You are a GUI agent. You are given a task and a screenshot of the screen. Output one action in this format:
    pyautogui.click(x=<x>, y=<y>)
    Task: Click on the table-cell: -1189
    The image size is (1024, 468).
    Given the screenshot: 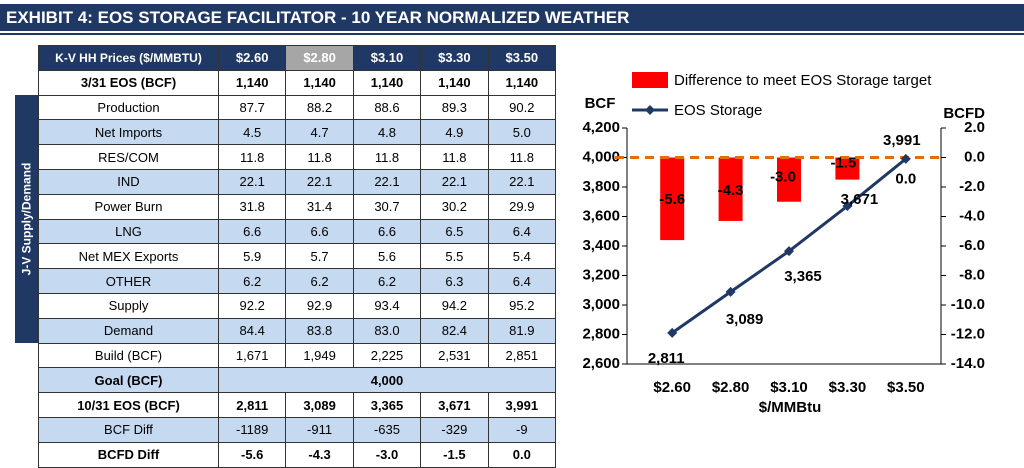 What is the action you would take?
    pyautogui.click(x=252, y=430)
    